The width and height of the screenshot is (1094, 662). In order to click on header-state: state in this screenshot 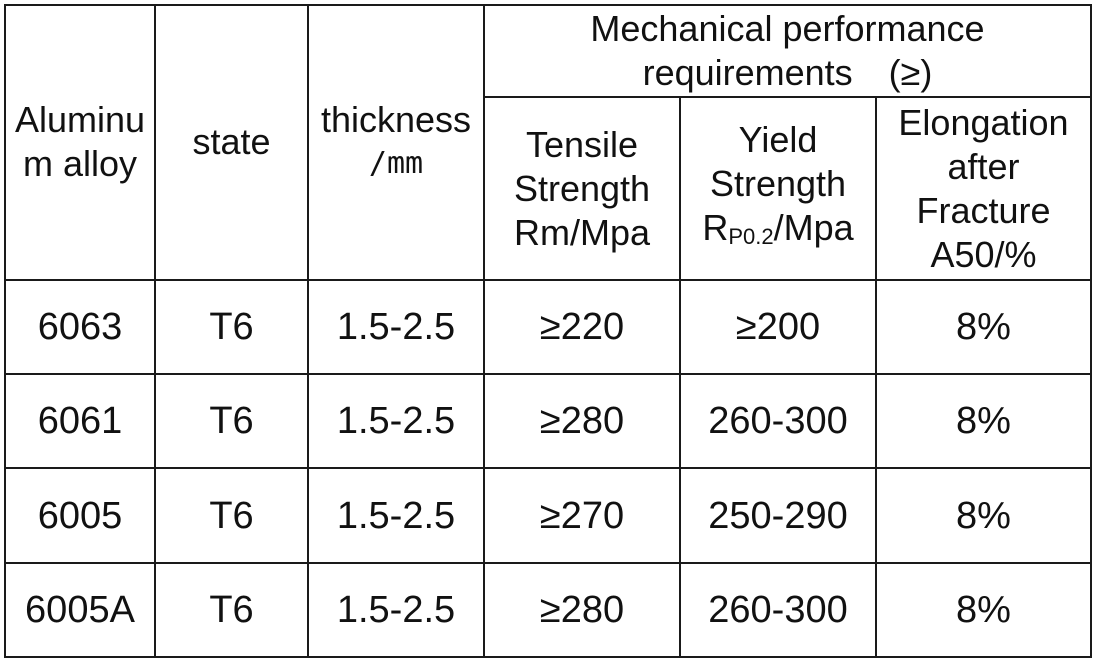, I will do `click(231, 142)`.